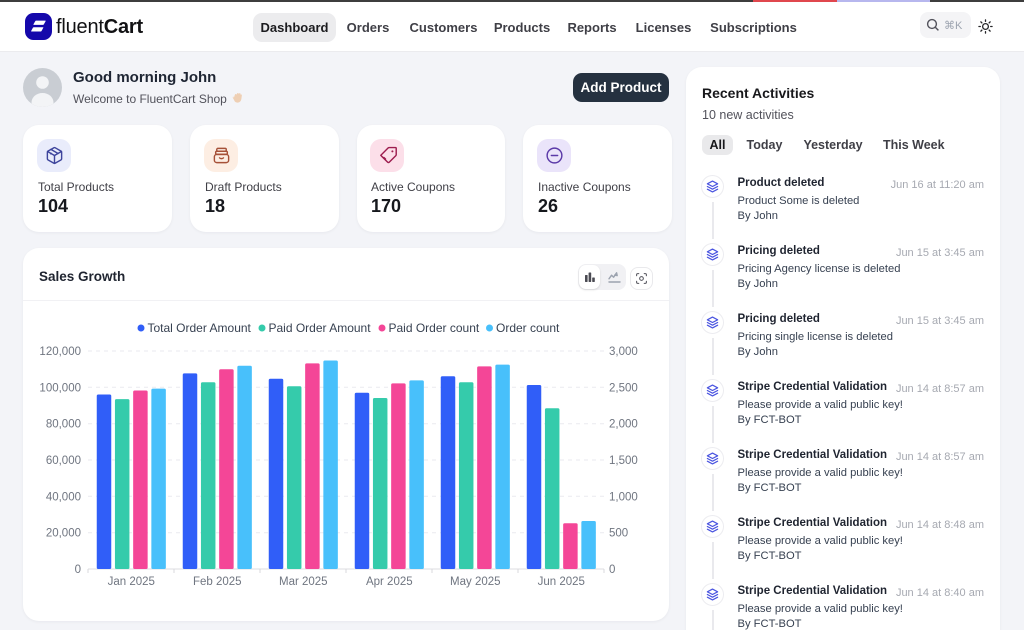  I want to click on svg-text: 120,000, so click(60, 352).